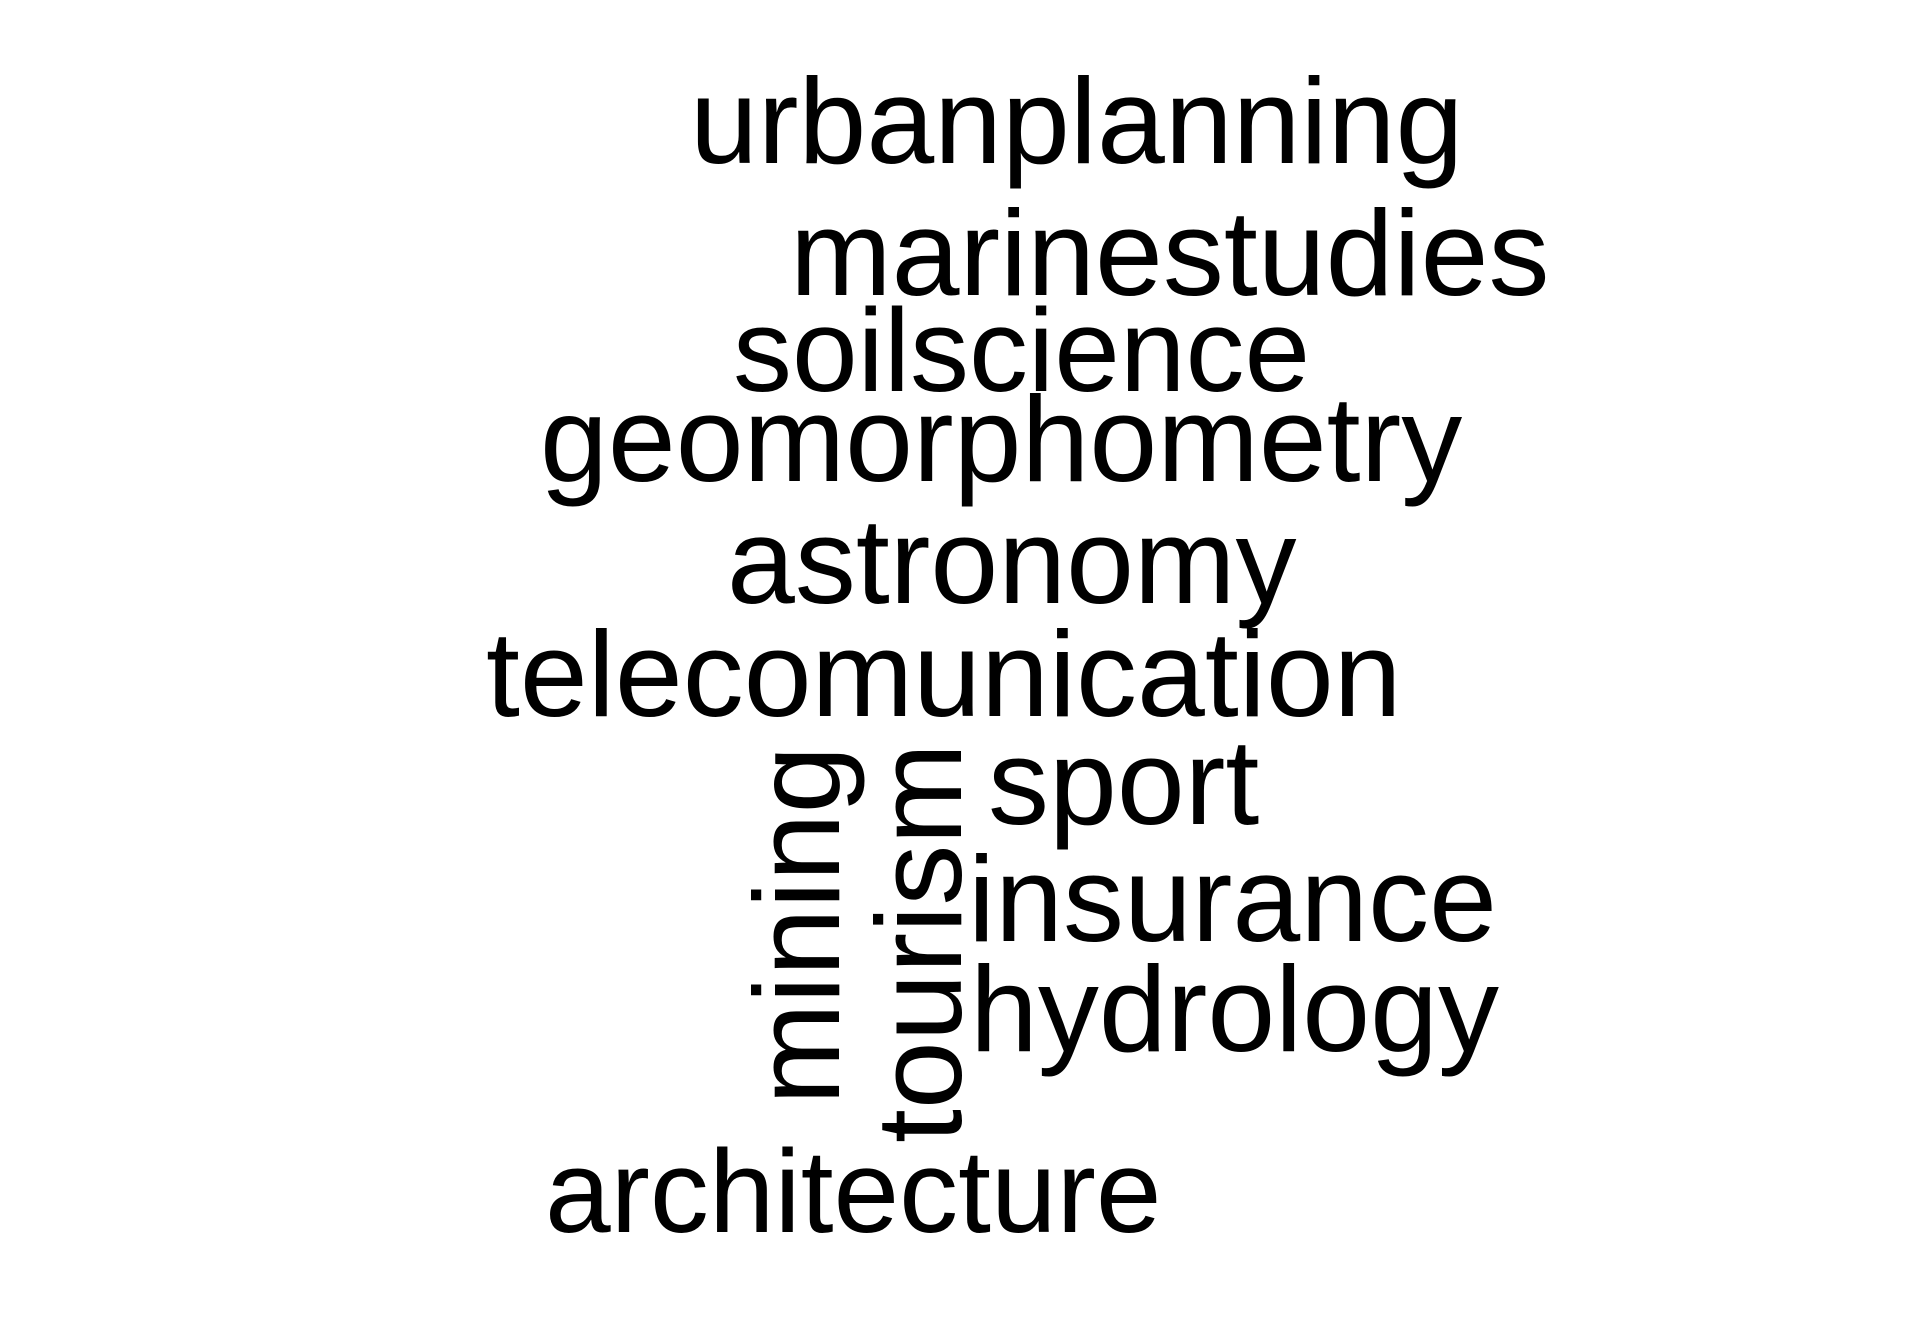 This screenshot has height=1344, width=1920. I want to click on word-urbanplanning: urbanplanning, so click(1077, 121).